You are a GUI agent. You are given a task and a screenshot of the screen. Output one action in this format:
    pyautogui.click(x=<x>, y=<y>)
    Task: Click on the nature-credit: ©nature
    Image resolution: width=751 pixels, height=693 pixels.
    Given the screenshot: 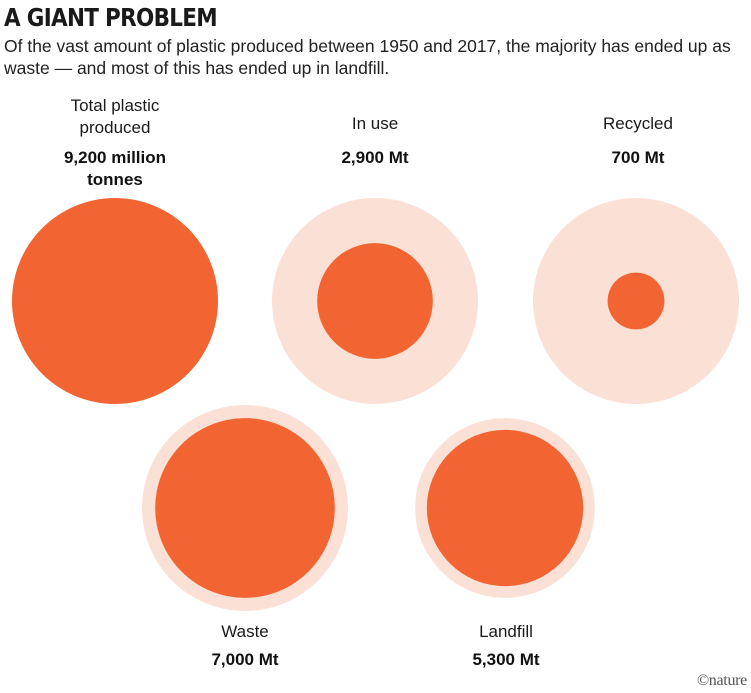 What is the action you would take?
    pyautogui.click(x=721, y=680)
    